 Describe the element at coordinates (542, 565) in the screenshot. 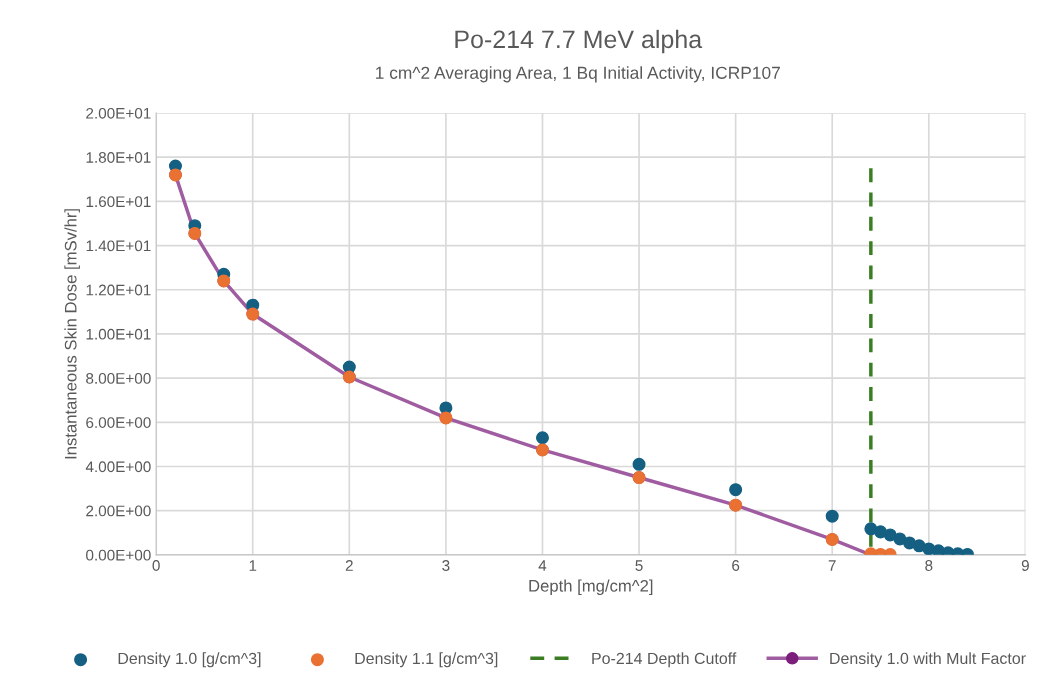

I see `x-tick-label: 4` at that location.